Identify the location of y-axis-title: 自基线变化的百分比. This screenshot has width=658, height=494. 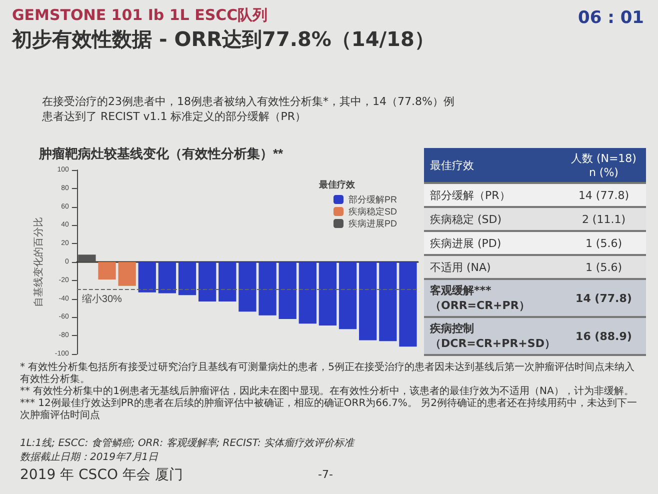
(38, 262).